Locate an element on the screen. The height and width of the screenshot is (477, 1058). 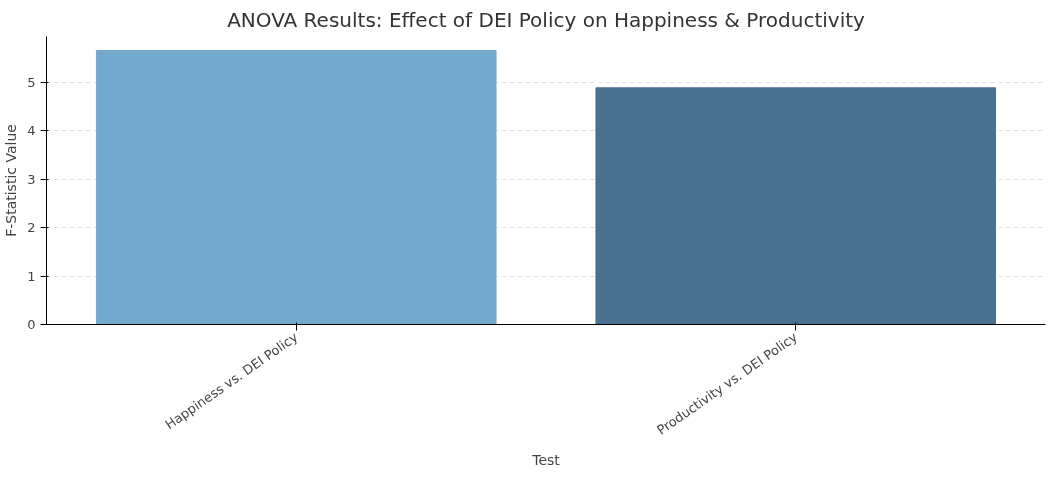
y-axis-title: F-Statistic Value is located at coordinates (11, 180).